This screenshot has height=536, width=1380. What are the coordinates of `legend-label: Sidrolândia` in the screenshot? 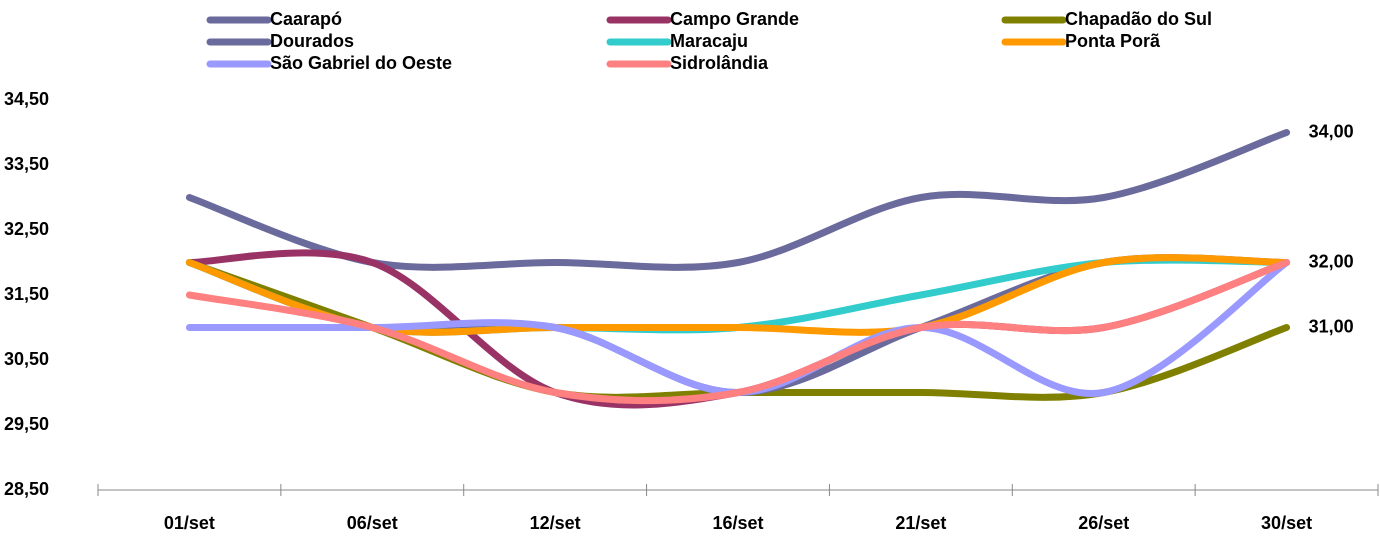 It's located at (719, 63).